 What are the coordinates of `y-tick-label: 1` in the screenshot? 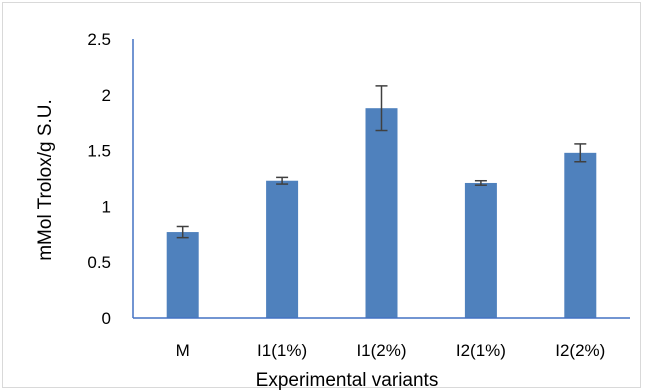 It's located at (106, 206).